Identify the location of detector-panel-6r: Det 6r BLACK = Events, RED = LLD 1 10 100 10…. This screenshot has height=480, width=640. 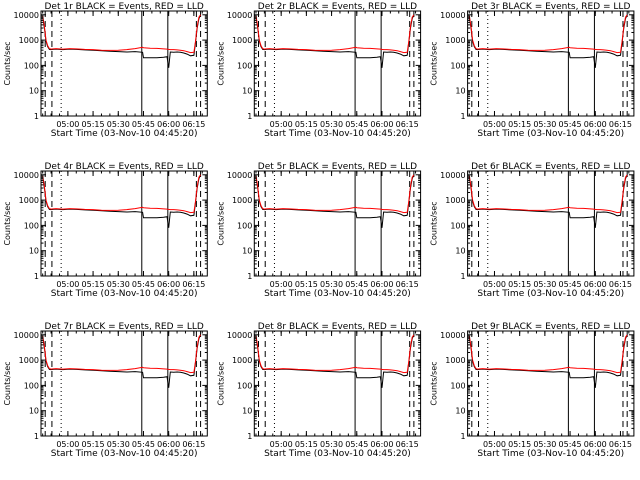
(532, 230).